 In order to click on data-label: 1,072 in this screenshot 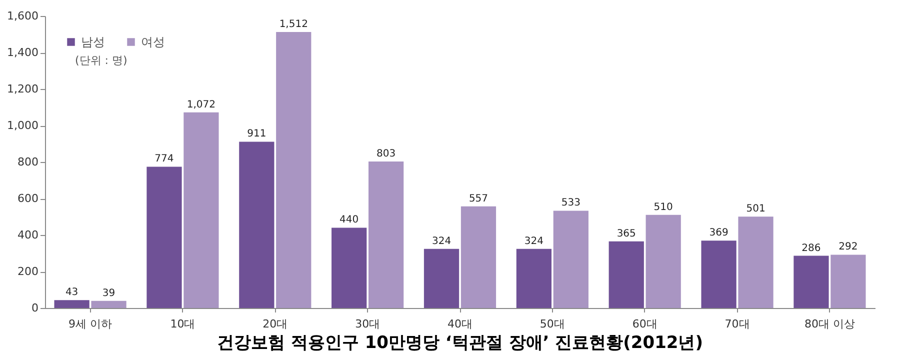, I will do `click(201, 104)`.